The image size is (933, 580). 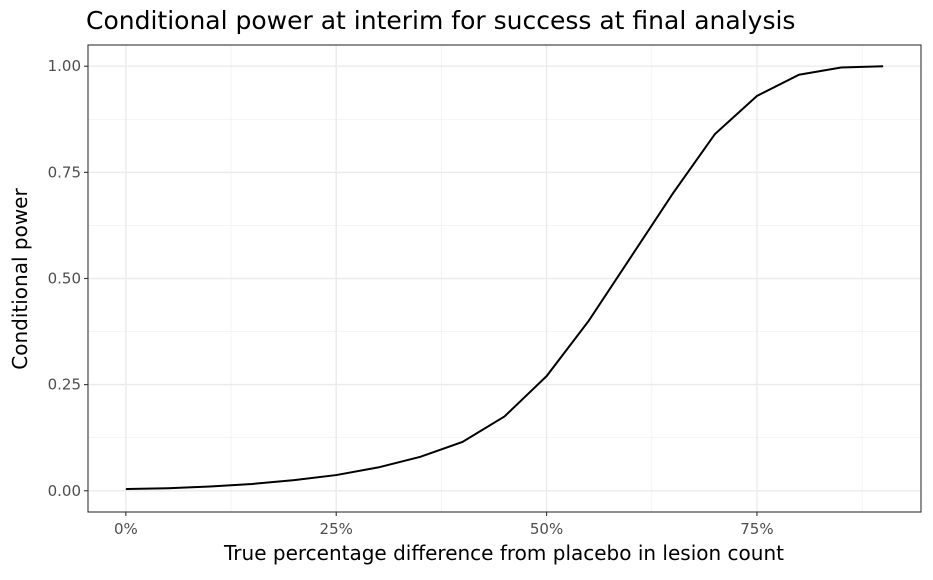 What do you see at coordinates (64, 279) in the screenshot?
I see `y-tick-label: 0.50` at bounding box center [64, 279].